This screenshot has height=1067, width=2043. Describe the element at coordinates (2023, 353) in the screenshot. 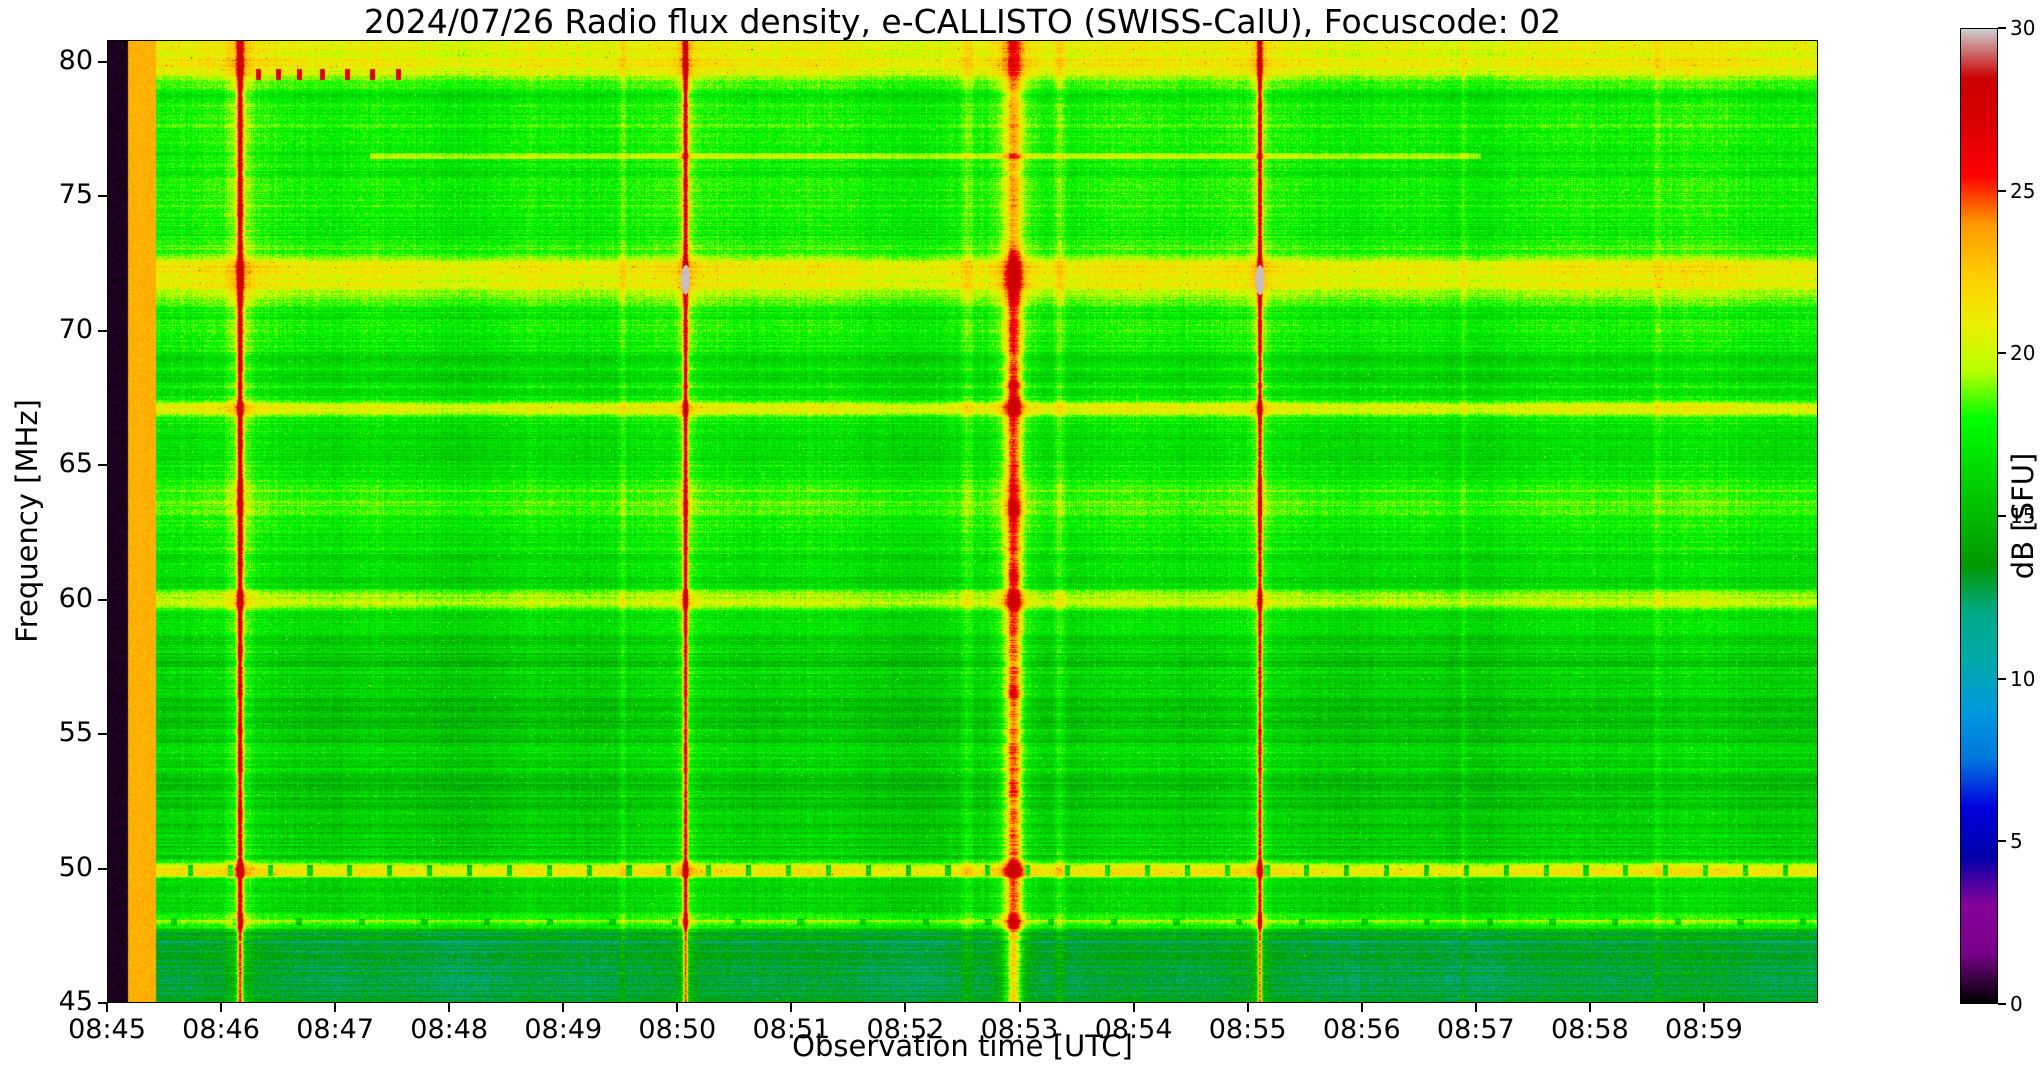

I see `colorbar-tick-label: 20` at that location.